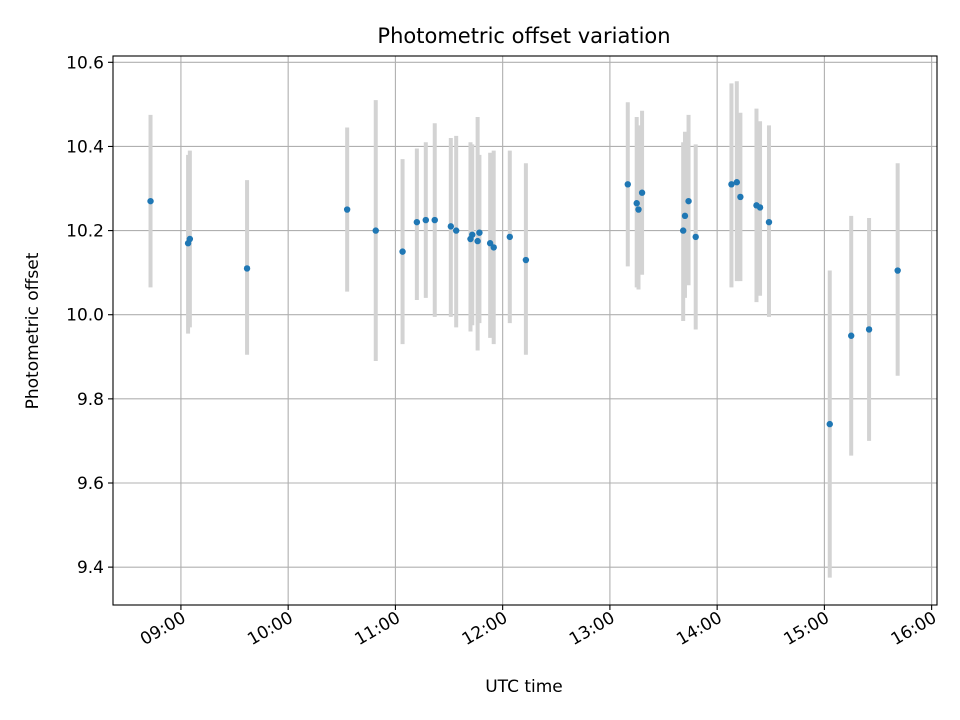 Image resolution: width=960 pixels, height=720 pixels. I want to click on y-axis-ticks: 9.4 9.6 9.8 10.0 10.2 10.4 10.6, so click(89, 315).